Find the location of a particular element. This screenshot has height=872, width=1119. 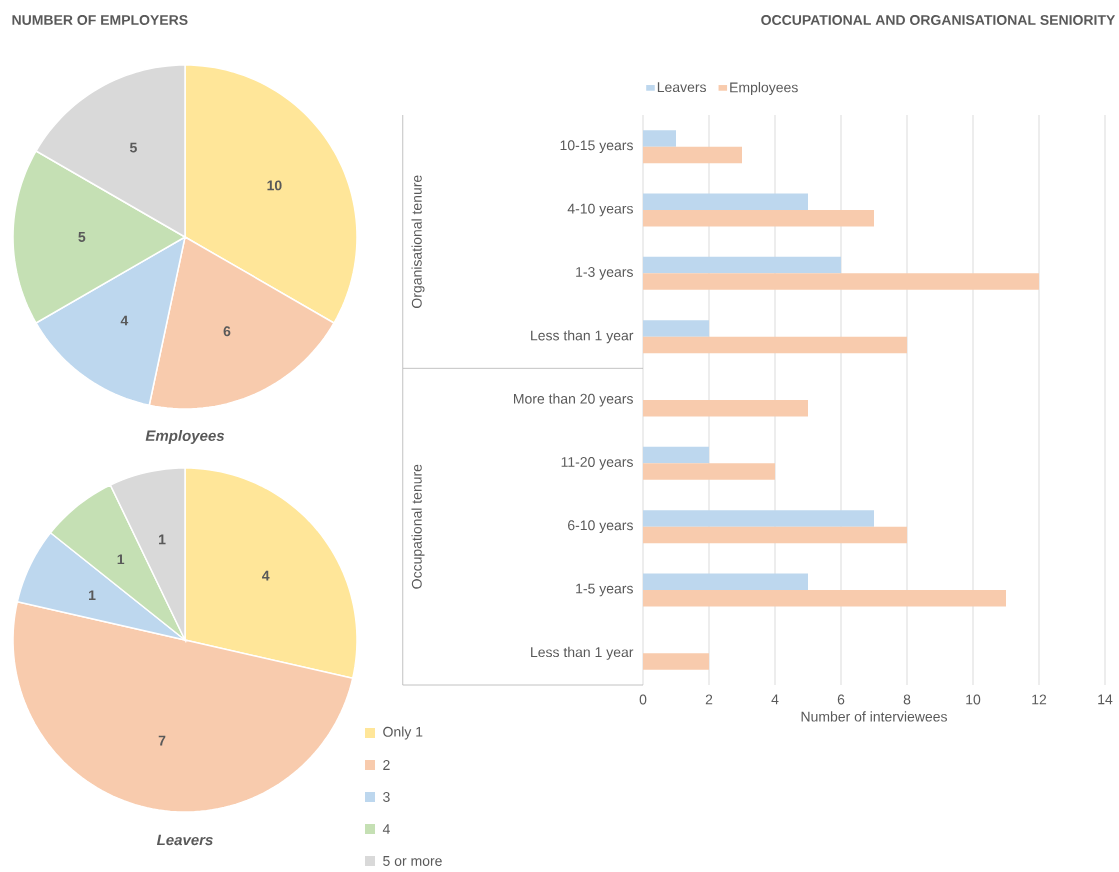

y-tick-label: 1-3 years is located at coordinates (604, 273).